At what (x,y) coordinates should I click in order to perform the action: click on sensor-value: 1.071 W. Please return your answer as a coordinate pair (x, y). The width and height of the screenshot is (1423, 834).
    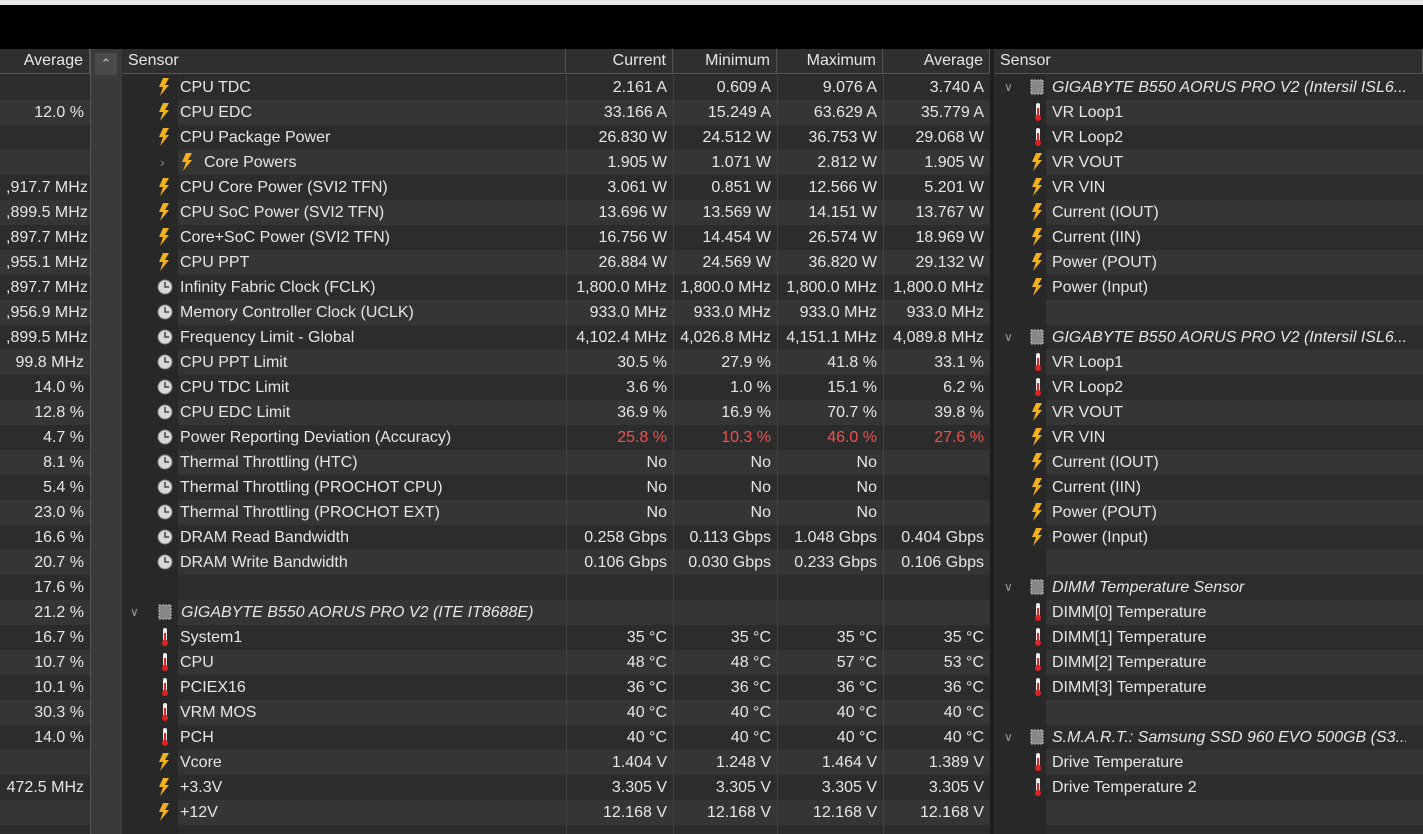
    Looking at the image, I should click on (741, 162).